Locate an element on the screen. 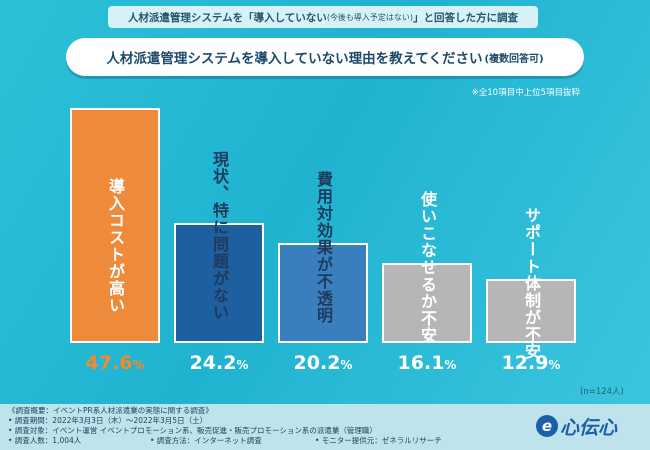  bar-label-1: 現状、特に問題がない is located at coordinates (219, 236).